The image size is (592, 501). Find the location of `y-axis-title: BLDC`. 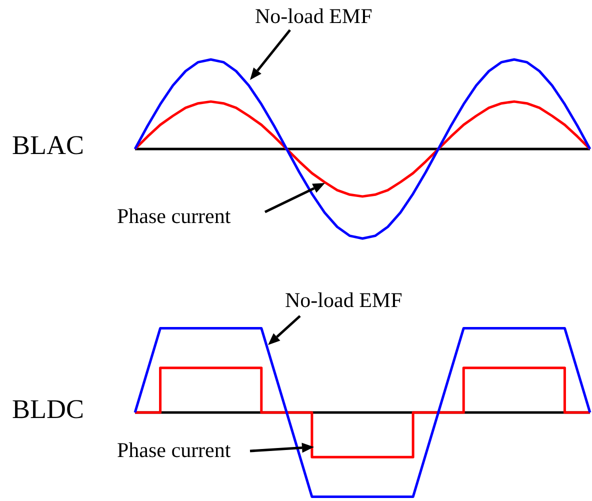

y-axis-title: BLDC is located at coordinates (48, 409).